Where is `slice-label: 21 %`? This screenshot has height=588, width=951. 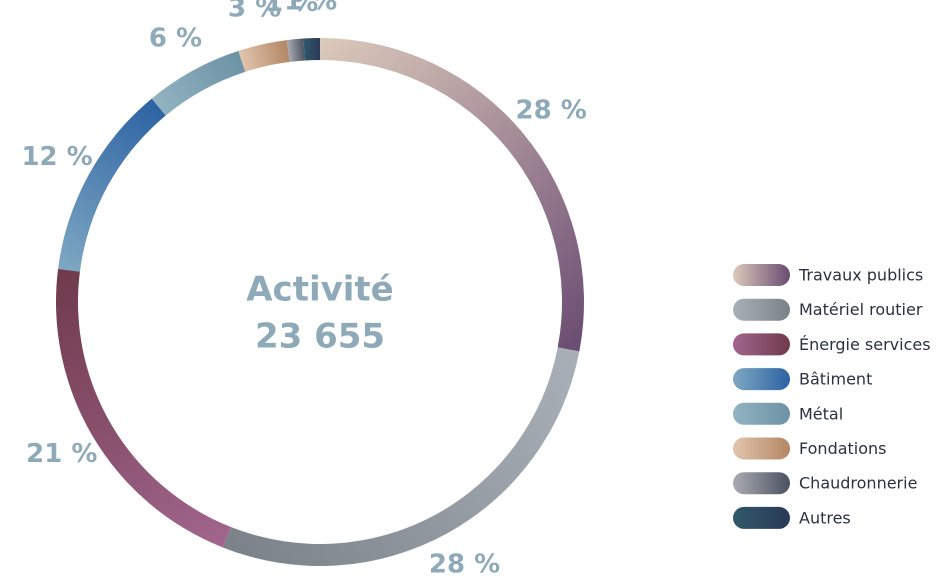
slice-label: 21 % is located at coordinates (61, 454).